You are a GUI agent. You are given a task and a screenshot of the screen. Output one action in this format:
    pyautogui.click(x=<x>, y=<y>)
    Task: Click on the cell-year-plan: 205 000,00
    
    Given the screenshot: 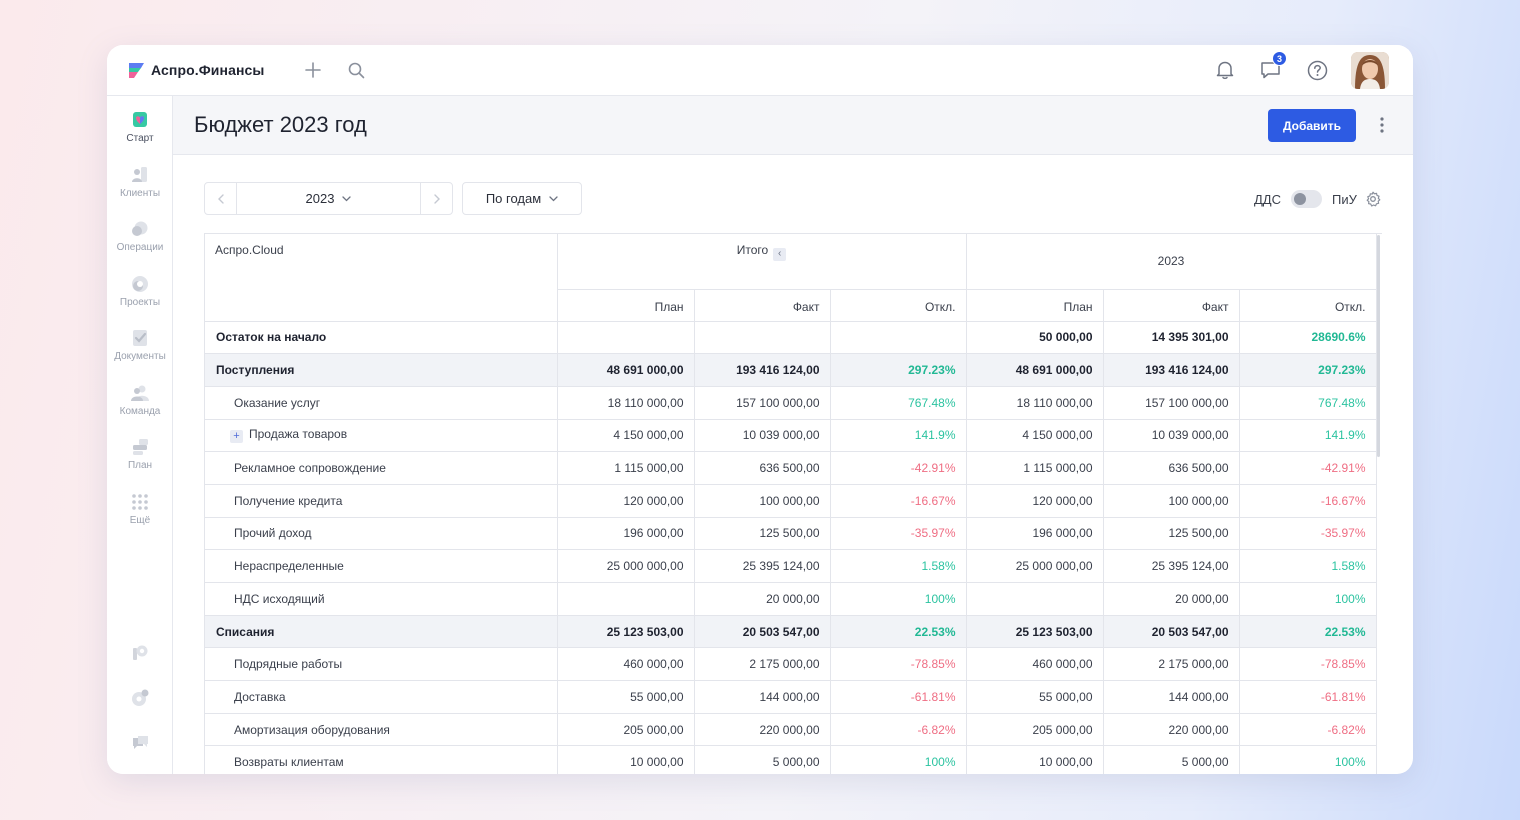 What is the action you would take?
    pyautogui.click(x=1035, y=730)
    